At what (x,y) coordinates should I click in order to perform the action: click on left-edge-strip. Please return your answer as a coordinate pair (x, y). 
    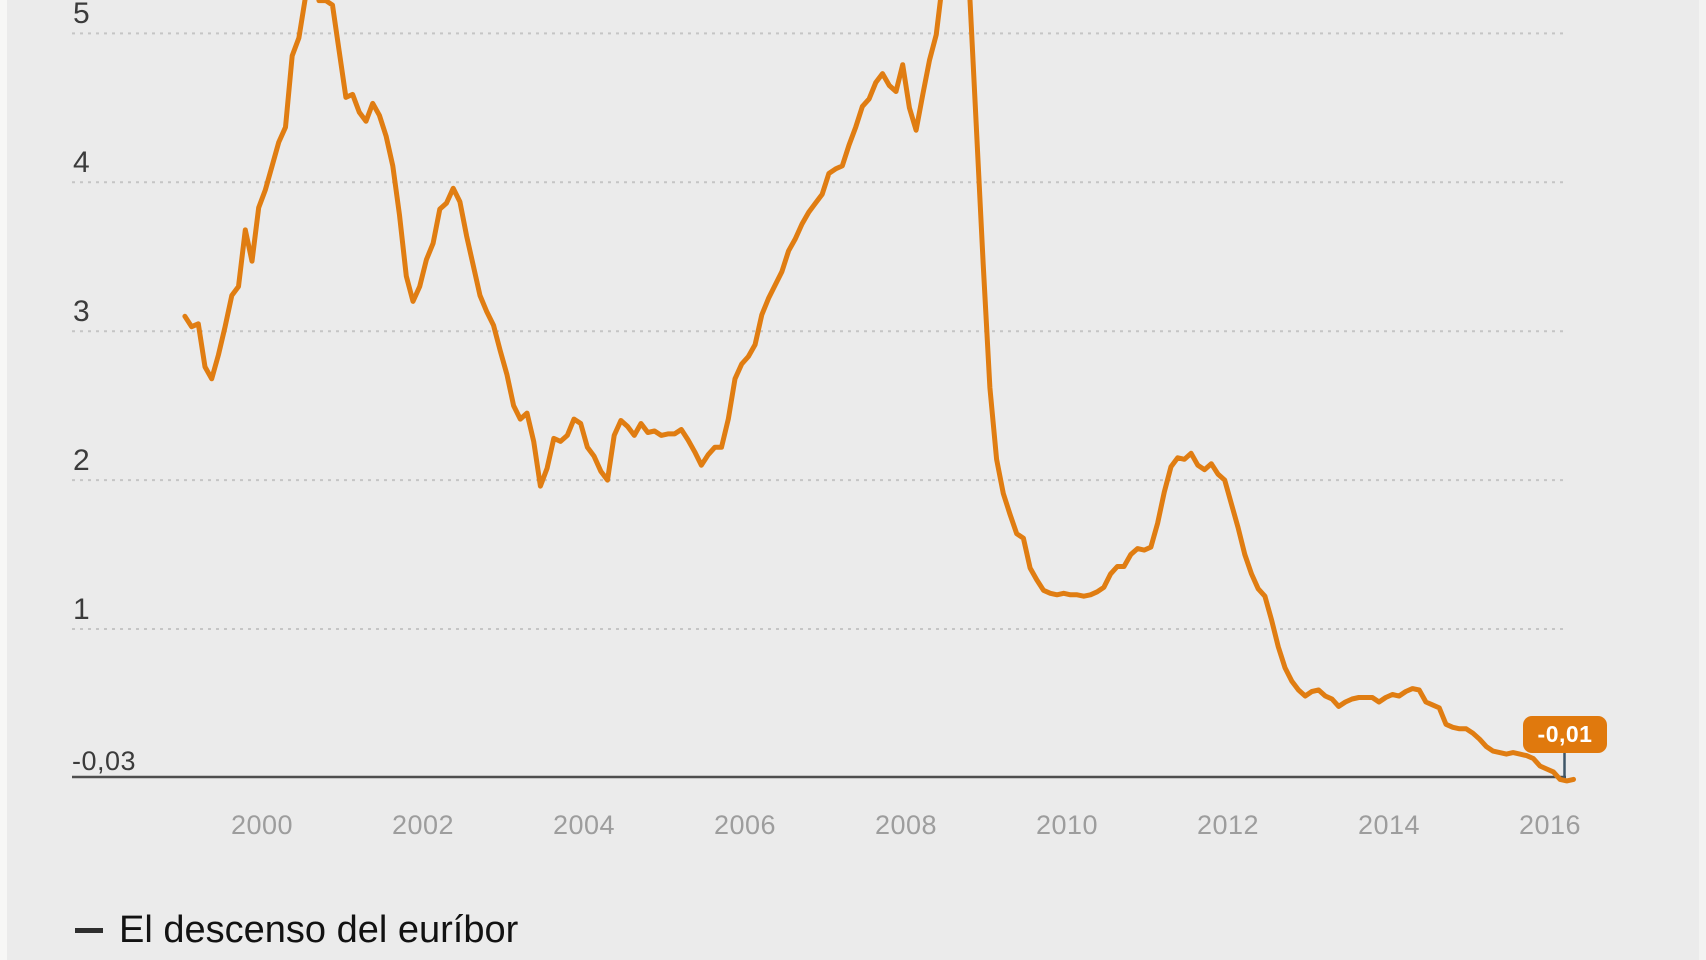
    Looking at the image, I should click on (3, 480).